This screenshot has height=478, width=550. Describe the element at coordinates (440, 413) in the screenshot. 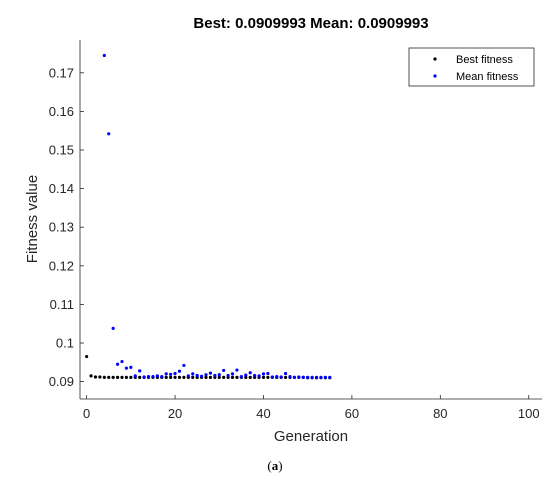

I see `x-tick-label: 80` at that location.